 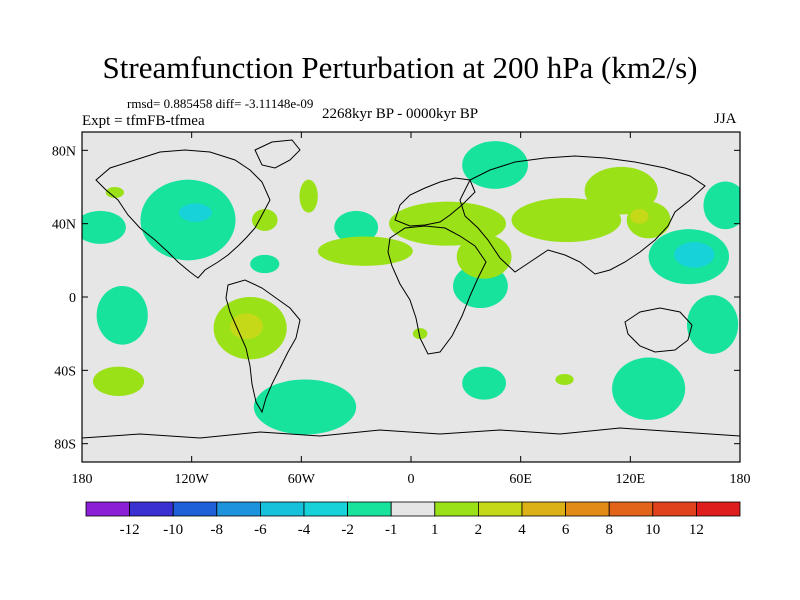 I want to click on colorbar-label: 8, so click(x=609, y=530).